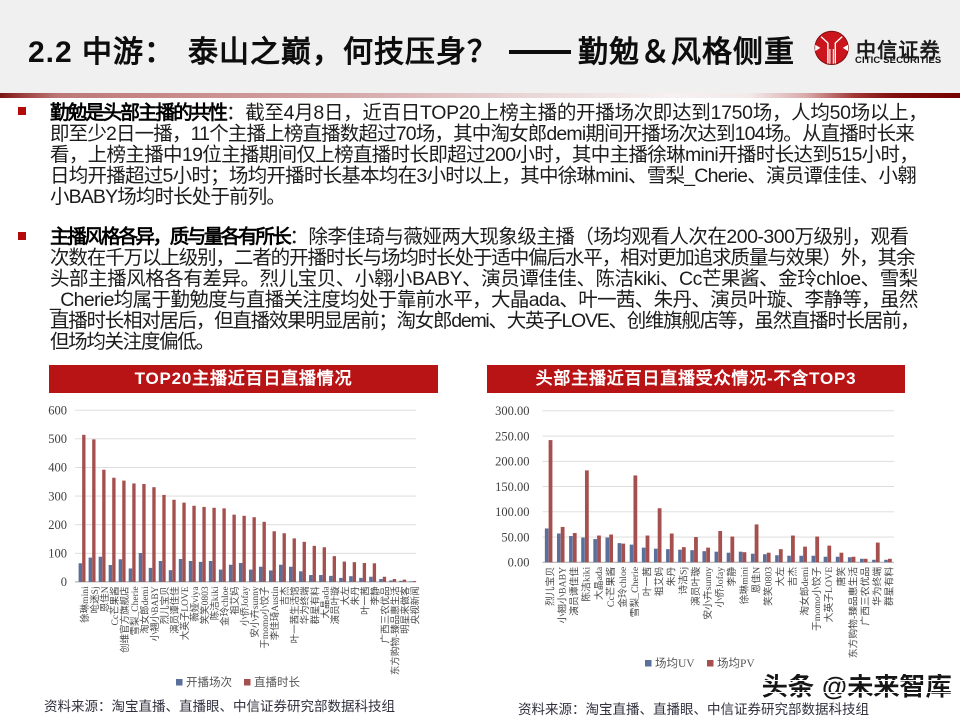 The image size is (960, 720). What do you see at coordinates (519, 563) in the screenshot?
I see `svg-text: 0.00` at bounding box center [519, 563].